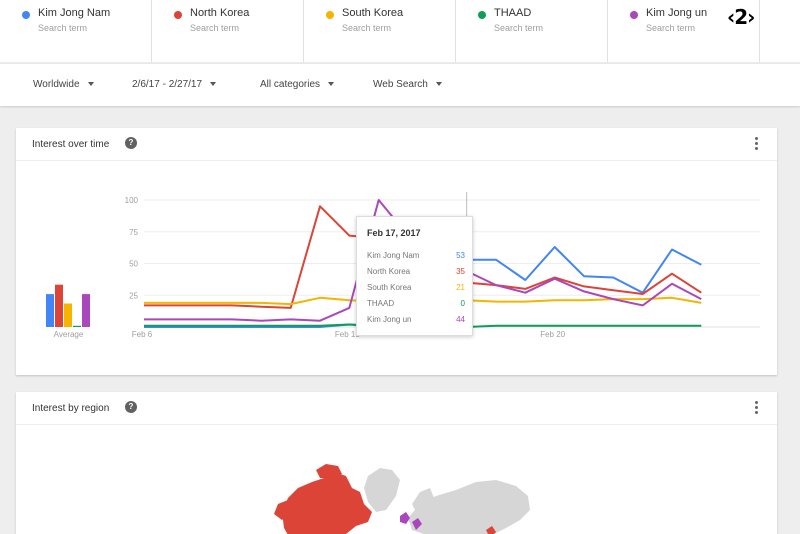 Image resolution: width=800 pixels, height=534 pixels. What do you see at coordinates (417, 524) in the screenshot?
I see `map-region-western-europe` at bounding box center [417, 524].